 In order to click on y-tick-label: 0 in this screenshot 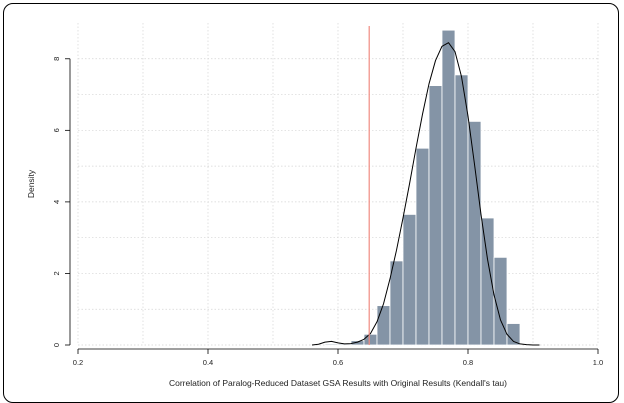, I will do `click(56, 345)`.